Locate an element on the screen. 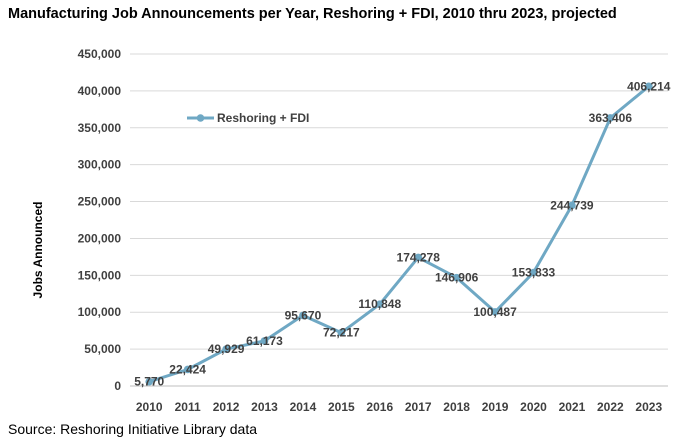 The width and height of the screenshot is (680, 444). data-label: 100,487 is located at coordinates (495, 312).